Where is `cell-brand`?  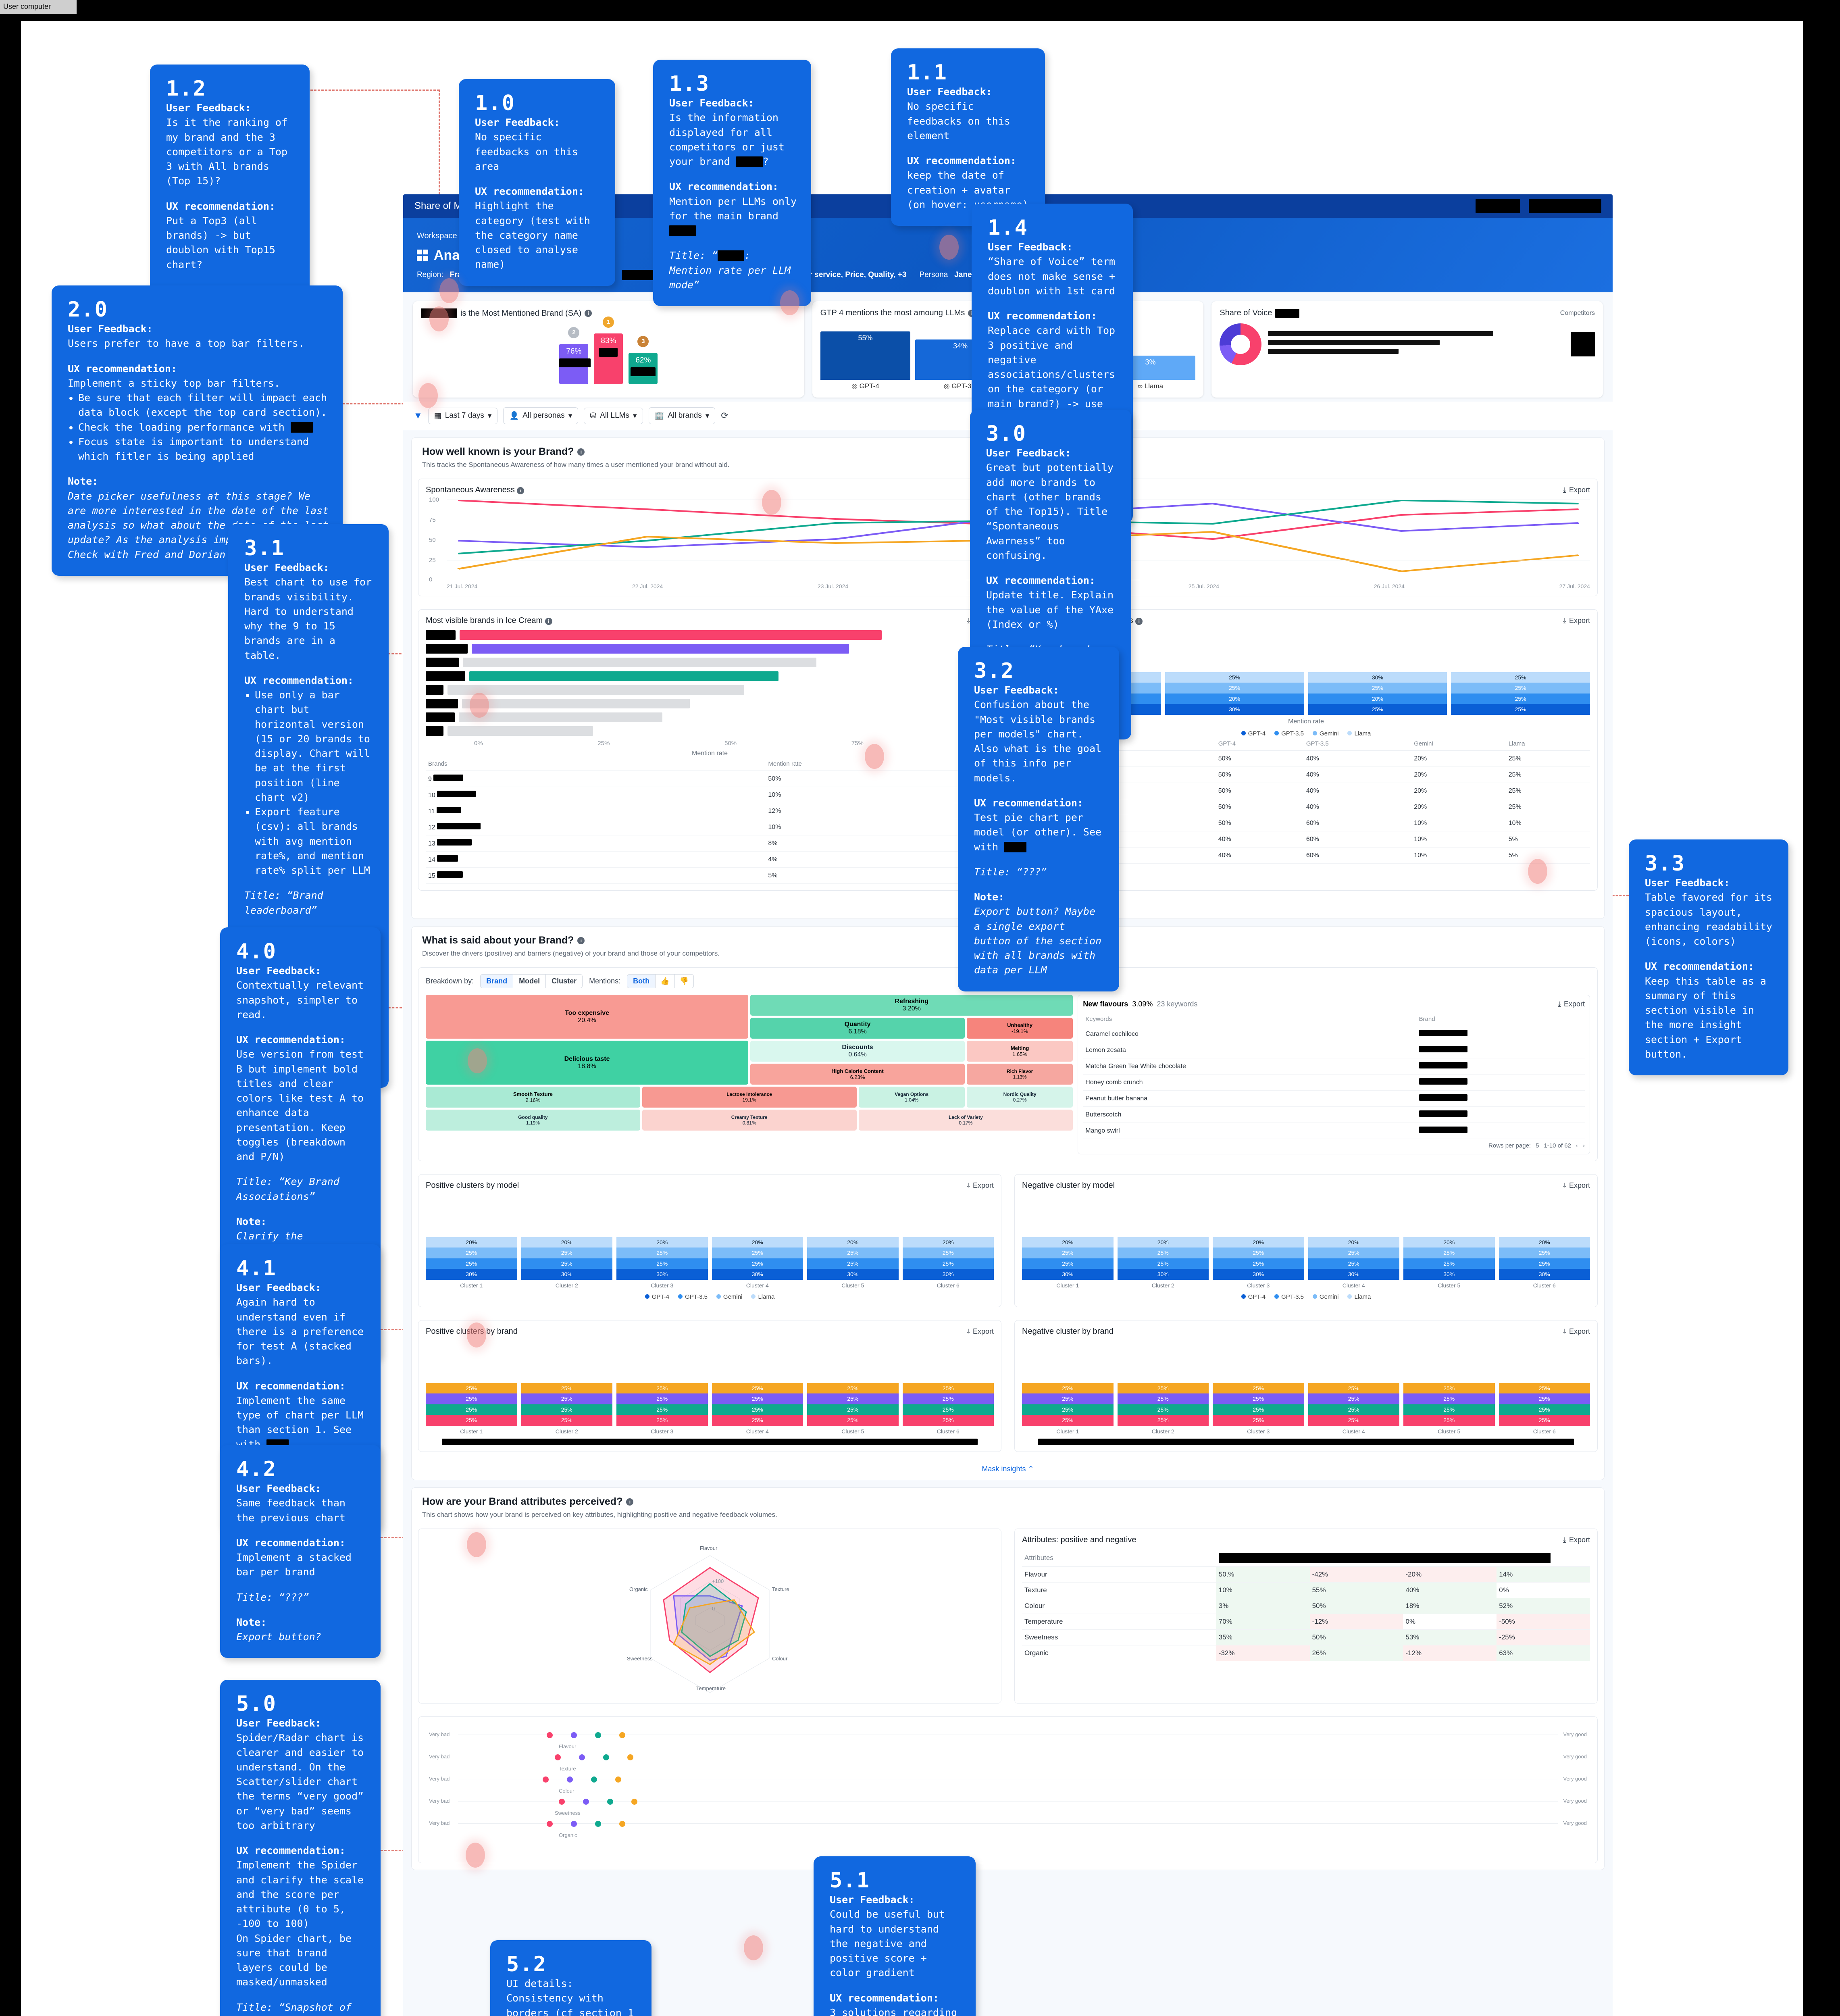 cell-brand is located at coordinates (1500, 1034).